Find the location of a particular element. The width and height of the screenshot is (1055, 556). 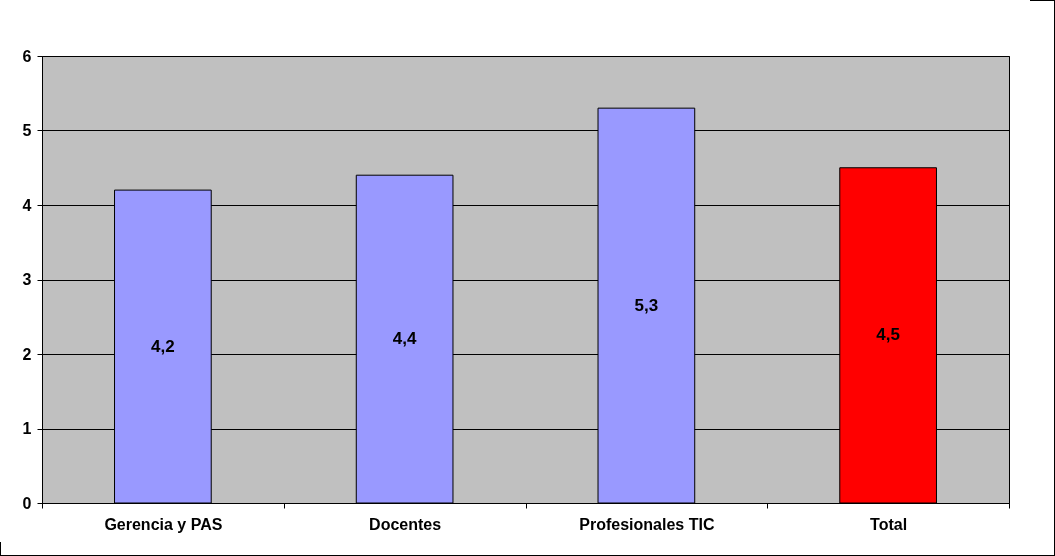

x-tick-label: Profesionales TIC is located at coordinates (647, 524).